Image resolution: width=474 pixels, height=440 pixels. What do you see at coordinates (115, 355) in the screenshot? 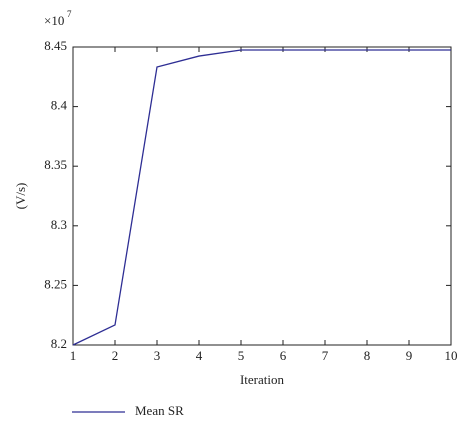
I see `x-tick-label: 2` at bounding box center [115, 355].